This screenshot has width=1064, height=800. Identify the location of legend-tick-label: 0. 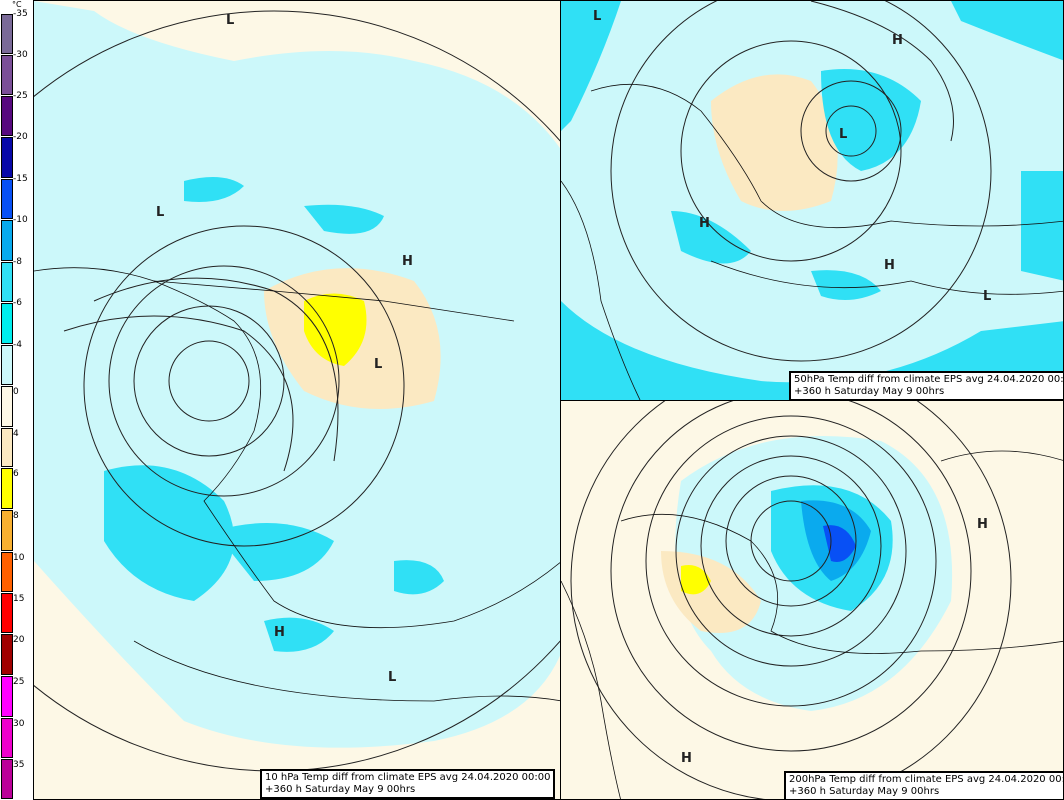
(16, 392).